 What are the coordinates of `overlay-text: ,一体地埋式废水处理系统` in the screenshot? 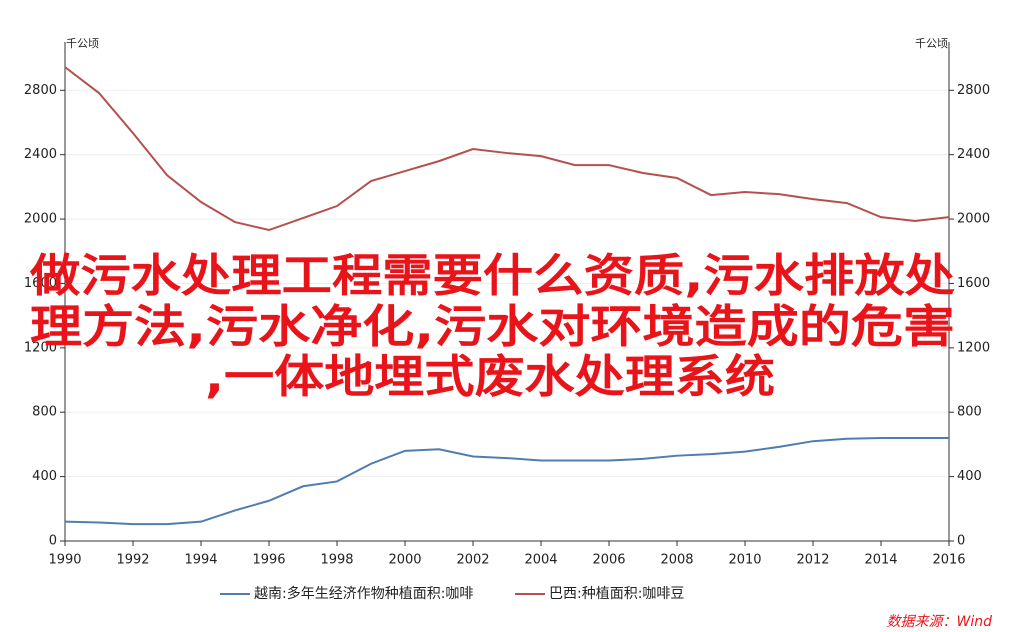 It's located at (490, 376).